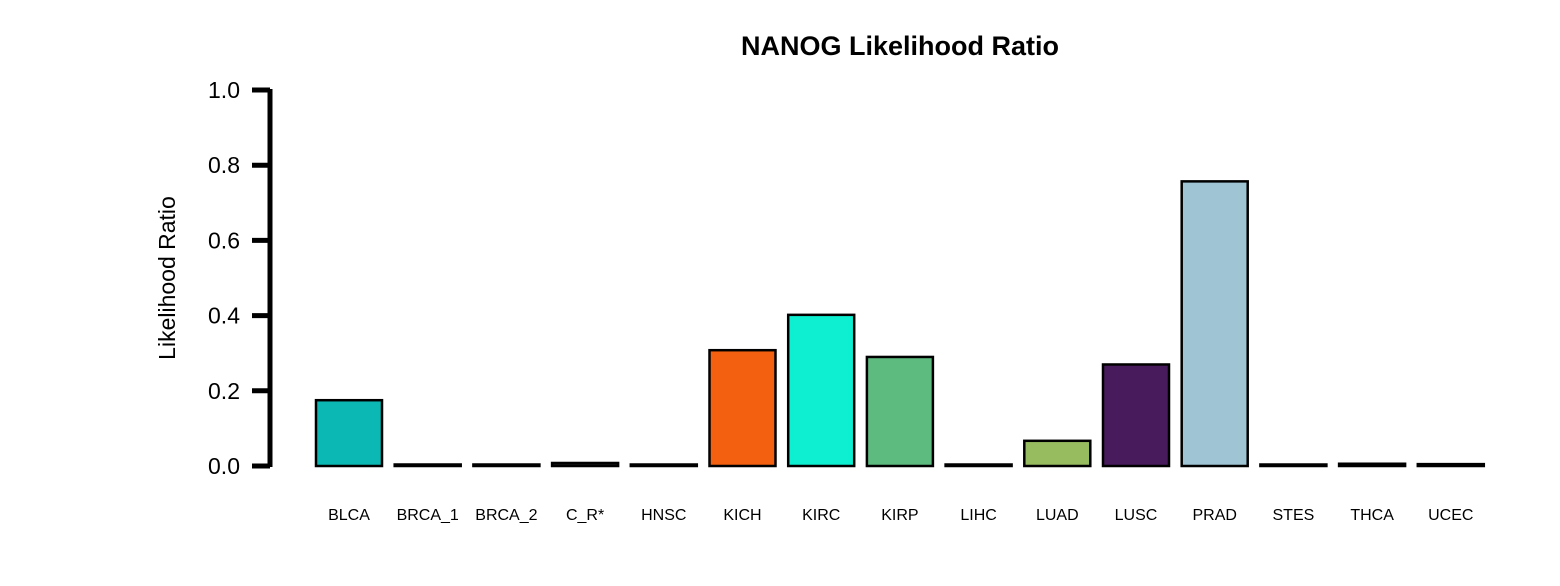 Image resolution: width=1560 pixels, height=586 pixels. What do you see at coordinates (224, 391) in the screenshot?
I see `y-tick-label: 0.2` at bounding box center [224, 391].